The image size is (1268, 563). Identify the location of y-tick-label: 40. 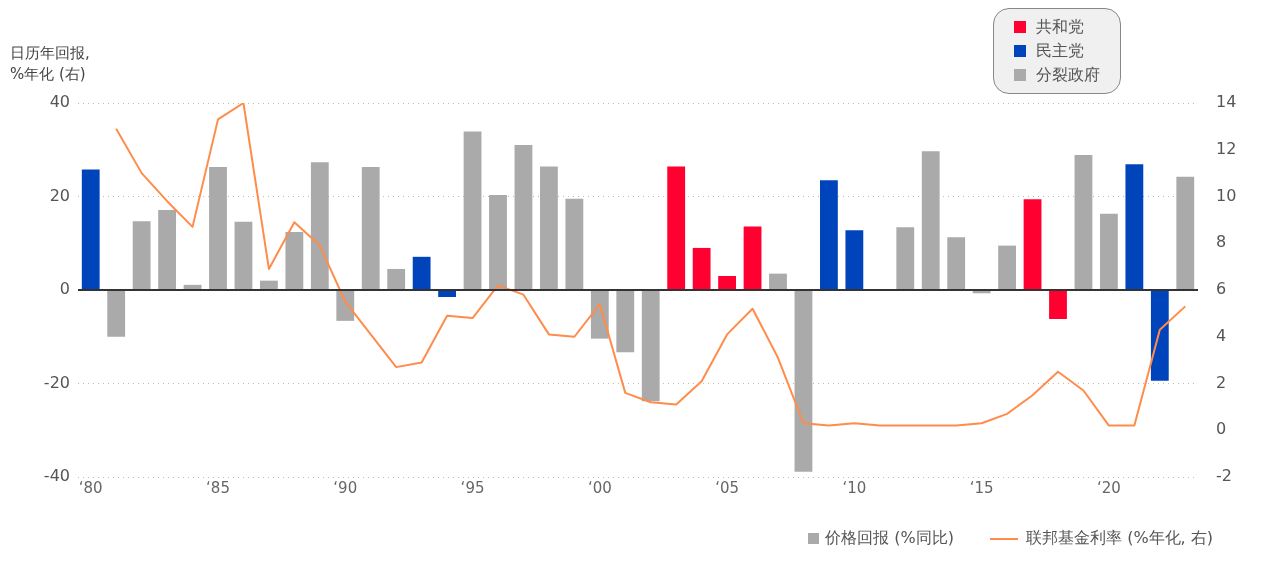
(59, 102).